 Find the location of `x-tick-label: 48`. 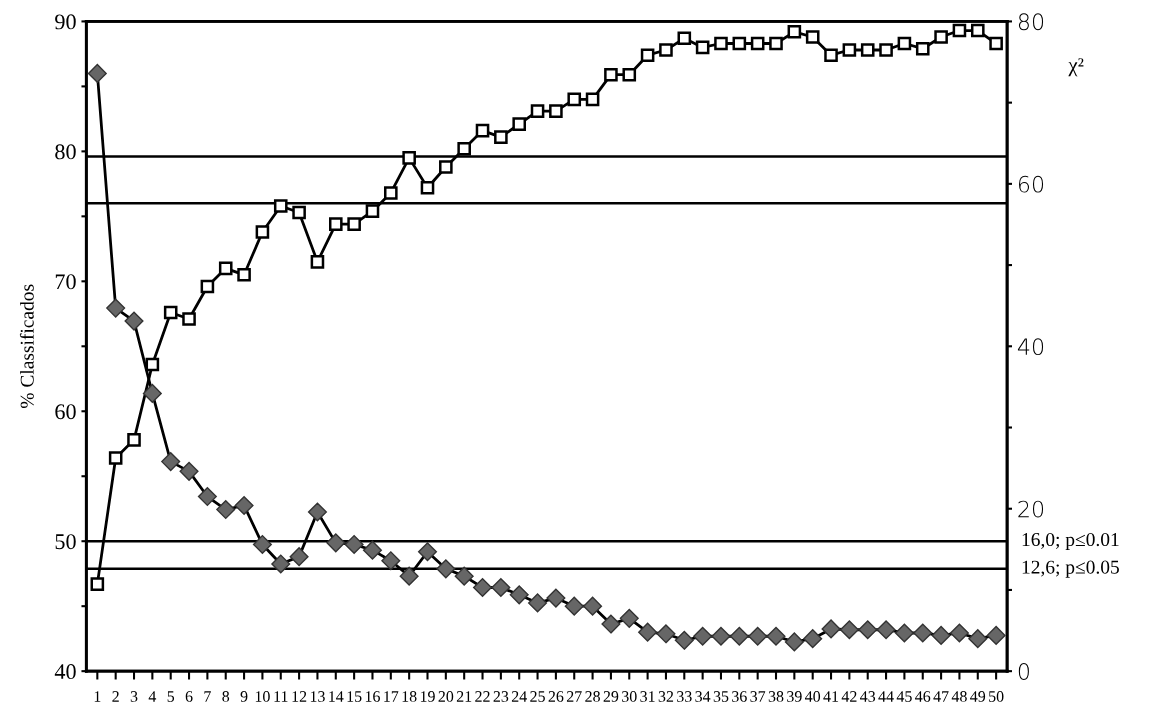

x-tick-label: 48 is located at coordinates (959, 696).